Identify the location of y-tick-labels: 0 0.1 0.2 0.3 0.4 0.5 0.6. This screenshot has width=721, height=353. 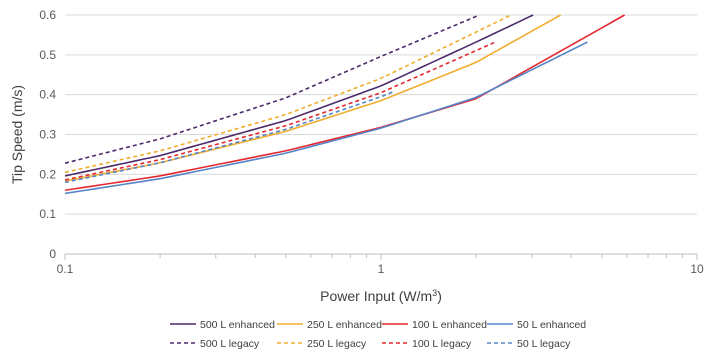
(47, 134).